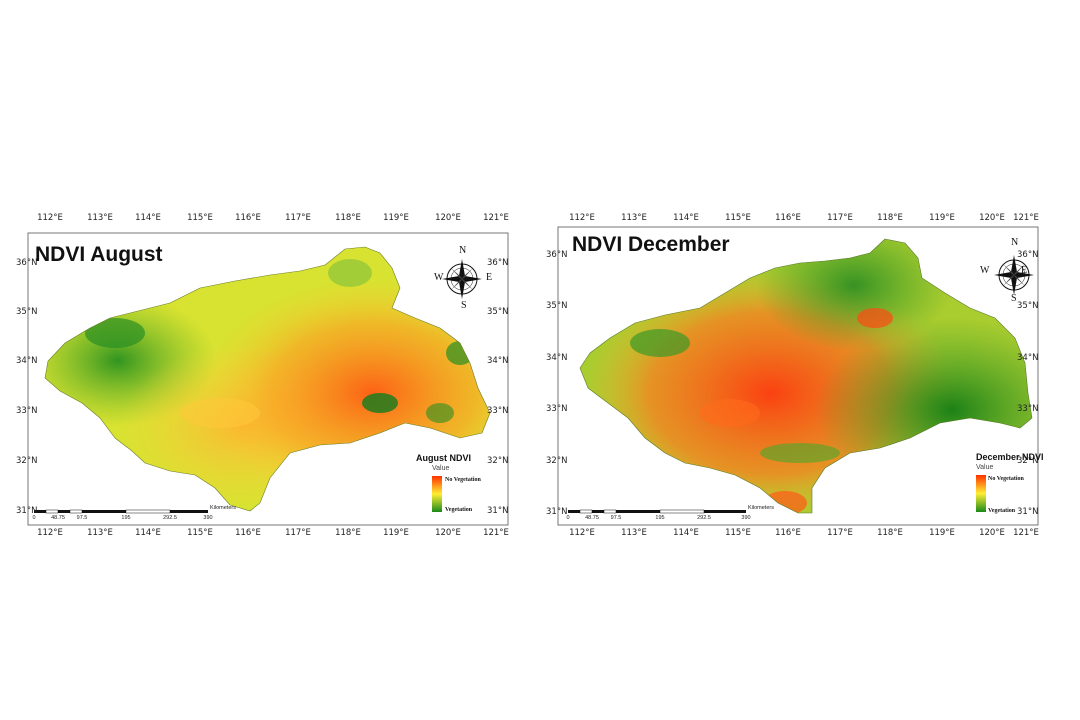  What do you see at coordinates (1010, 457) in the screenshot?
I see `legend-title: December NDVI` at bounding box center [1010, 457].